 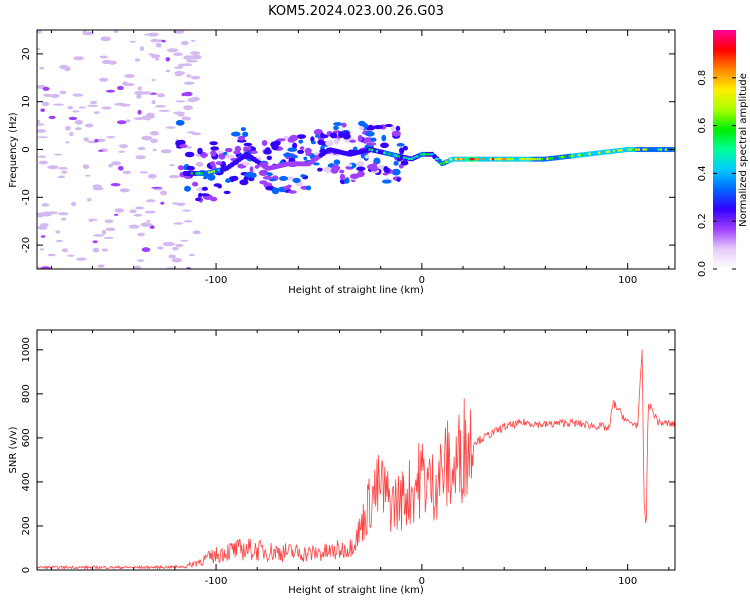 I want to click on spectrogram-y-axis-label: Frequency (Hz), so click(x=13, y=150).